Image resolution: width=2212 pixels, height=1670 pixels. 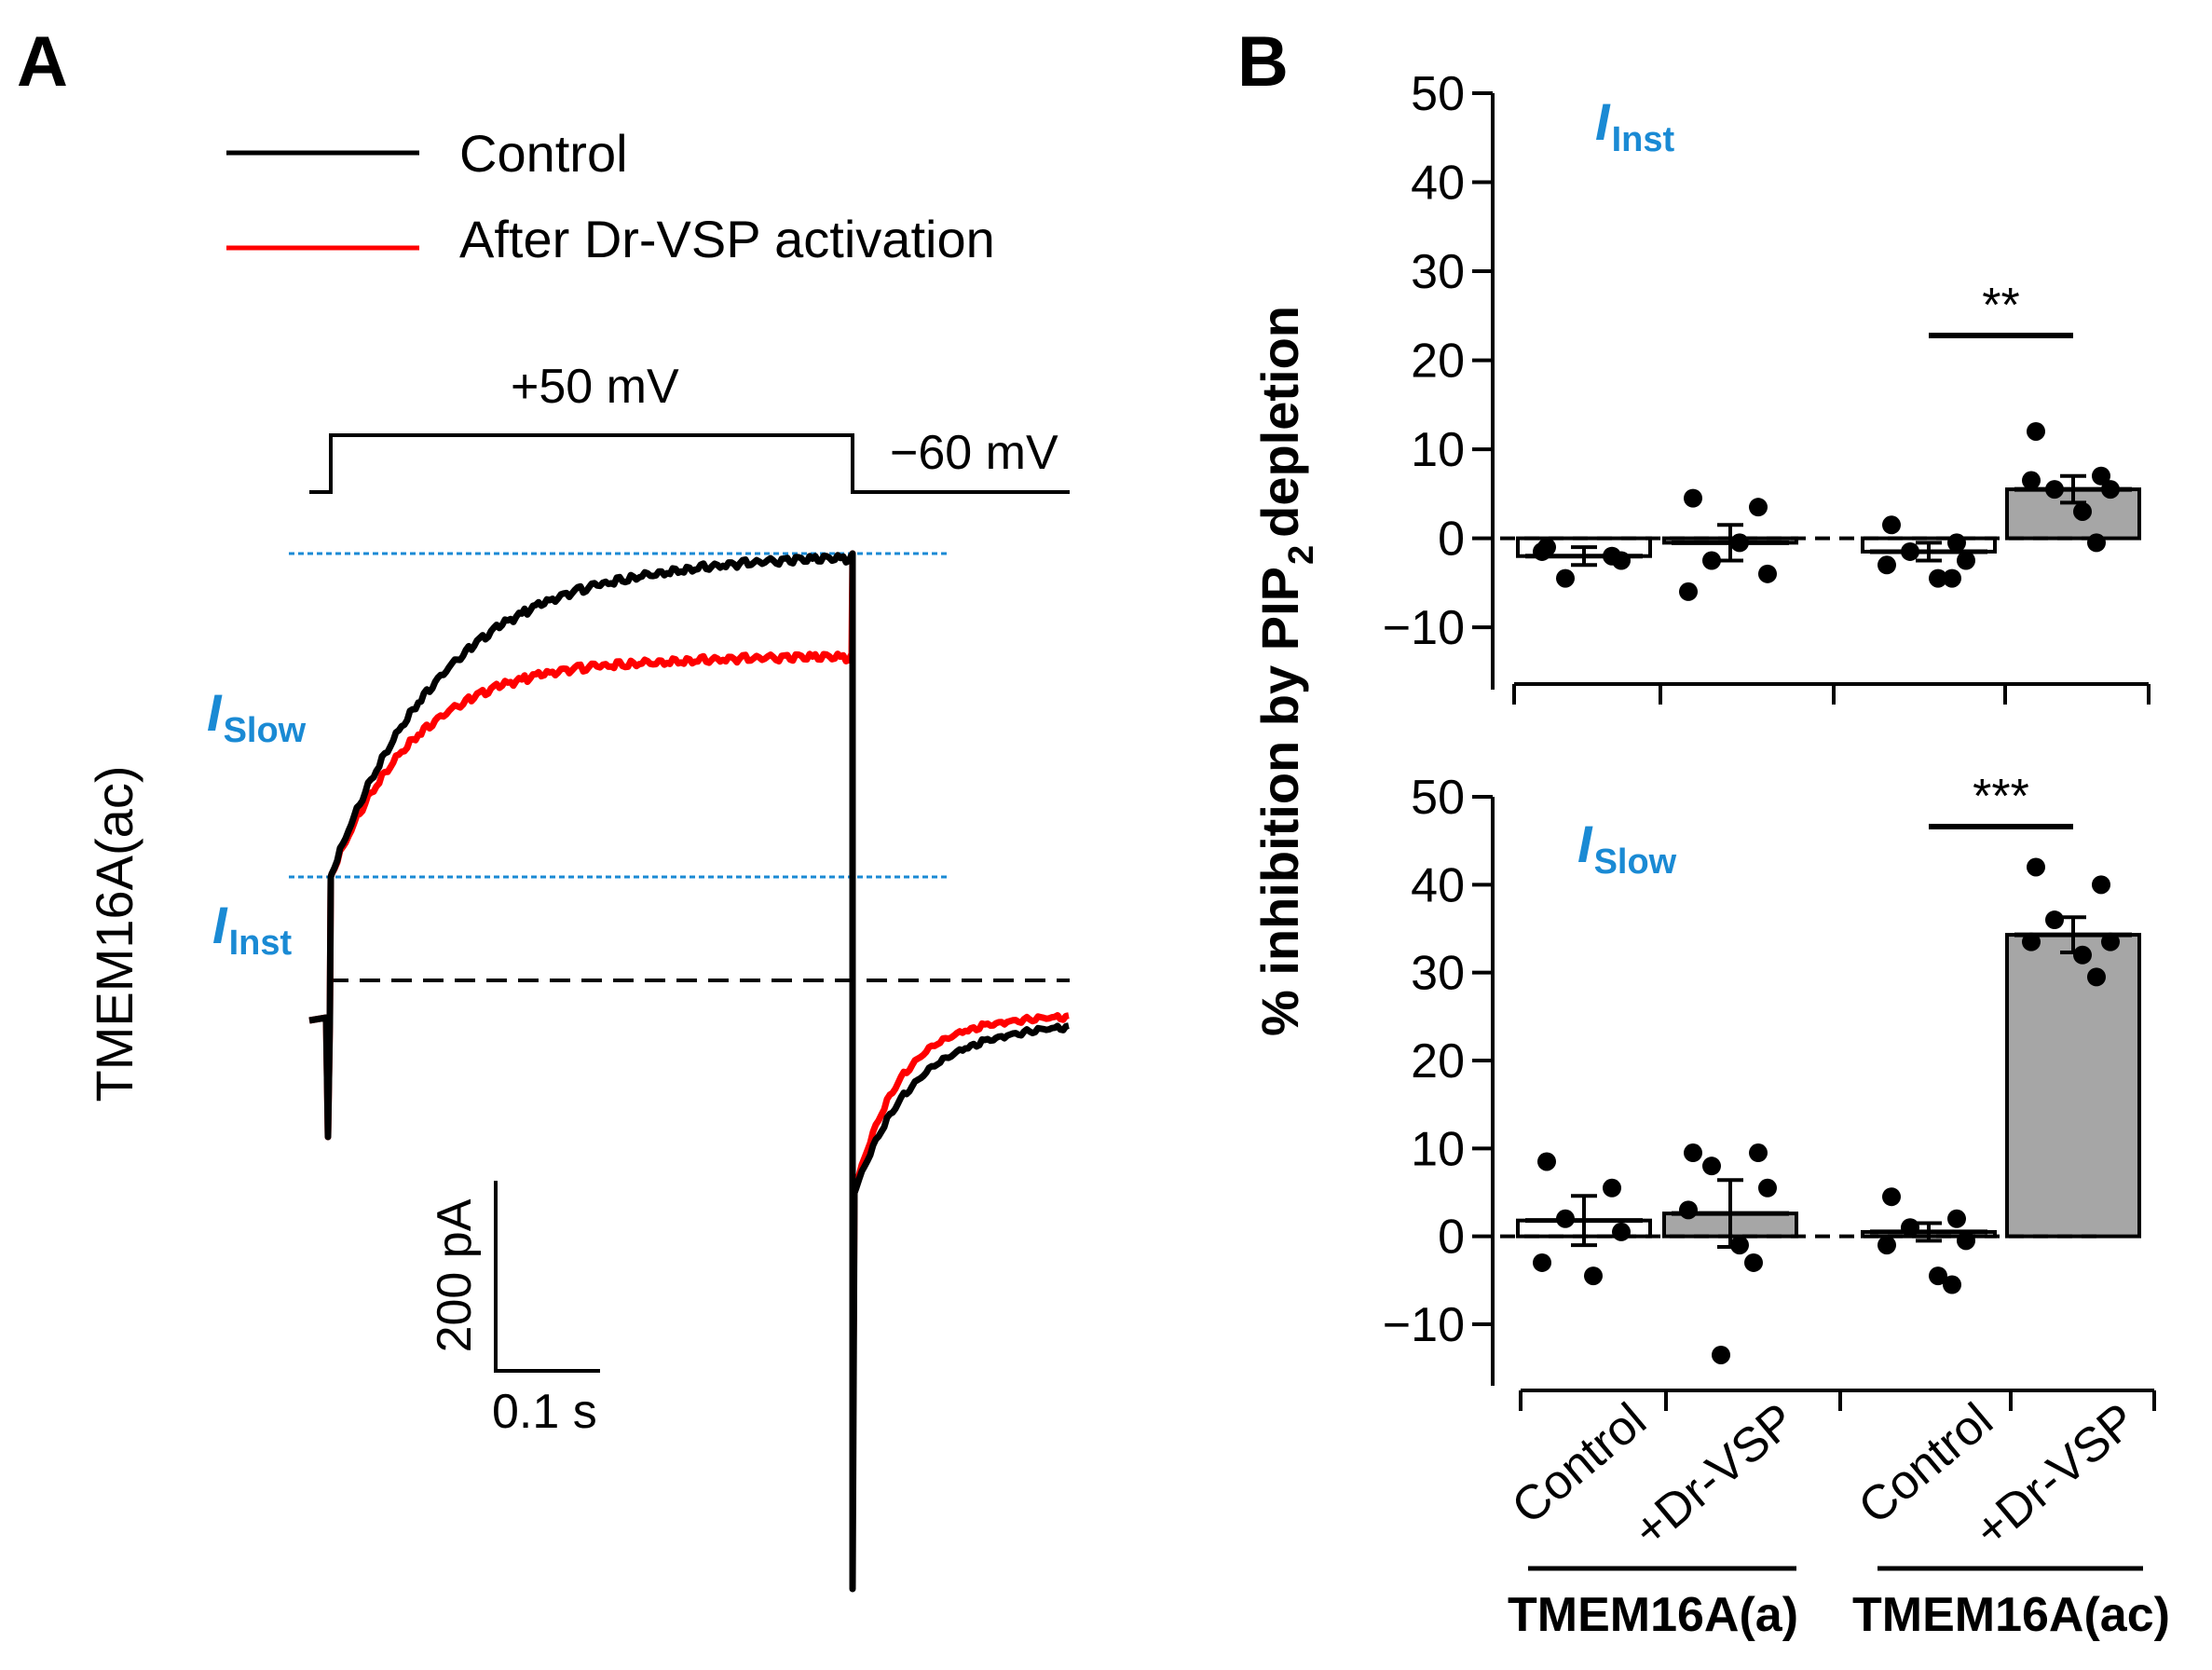 What do you see at coordinates (1279, 422) in the screenshot?
I see `y-axis-label-end: depletion` at bounding box center [1279, 422].